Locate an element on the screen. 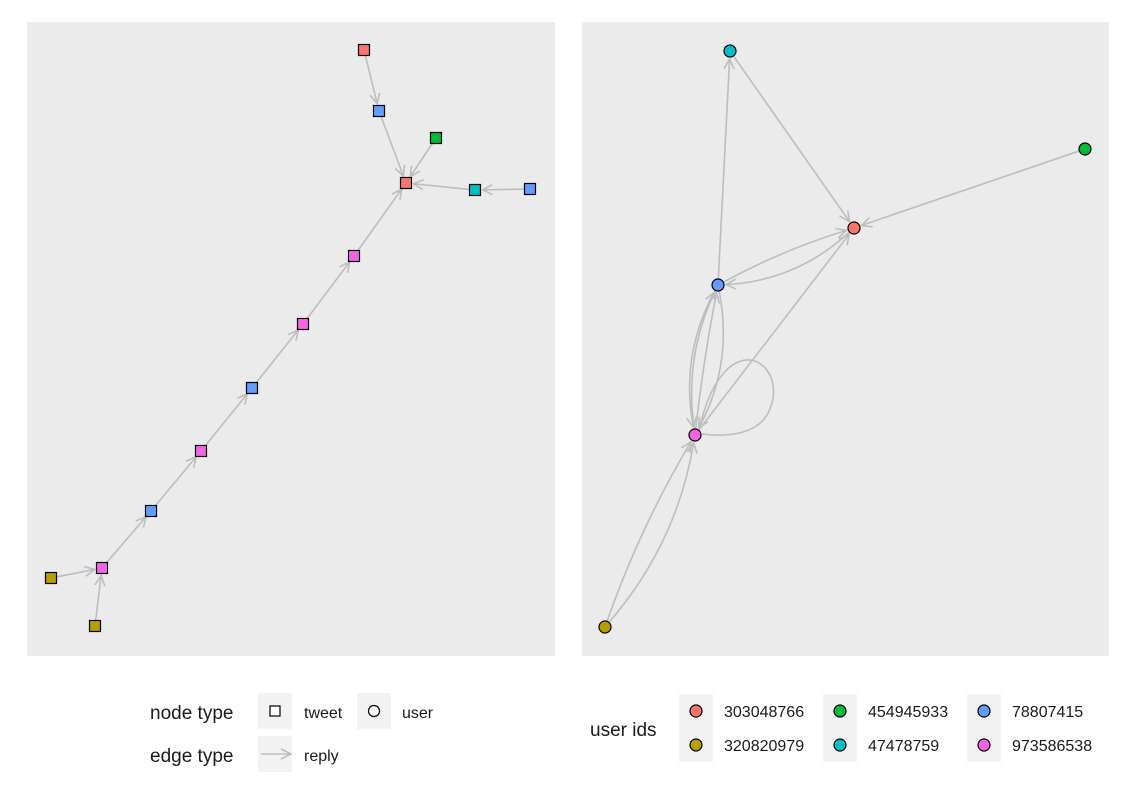 This screenshot has height=796, width=1131. legend-label-reply: reply is located at coordinates (321, 756).